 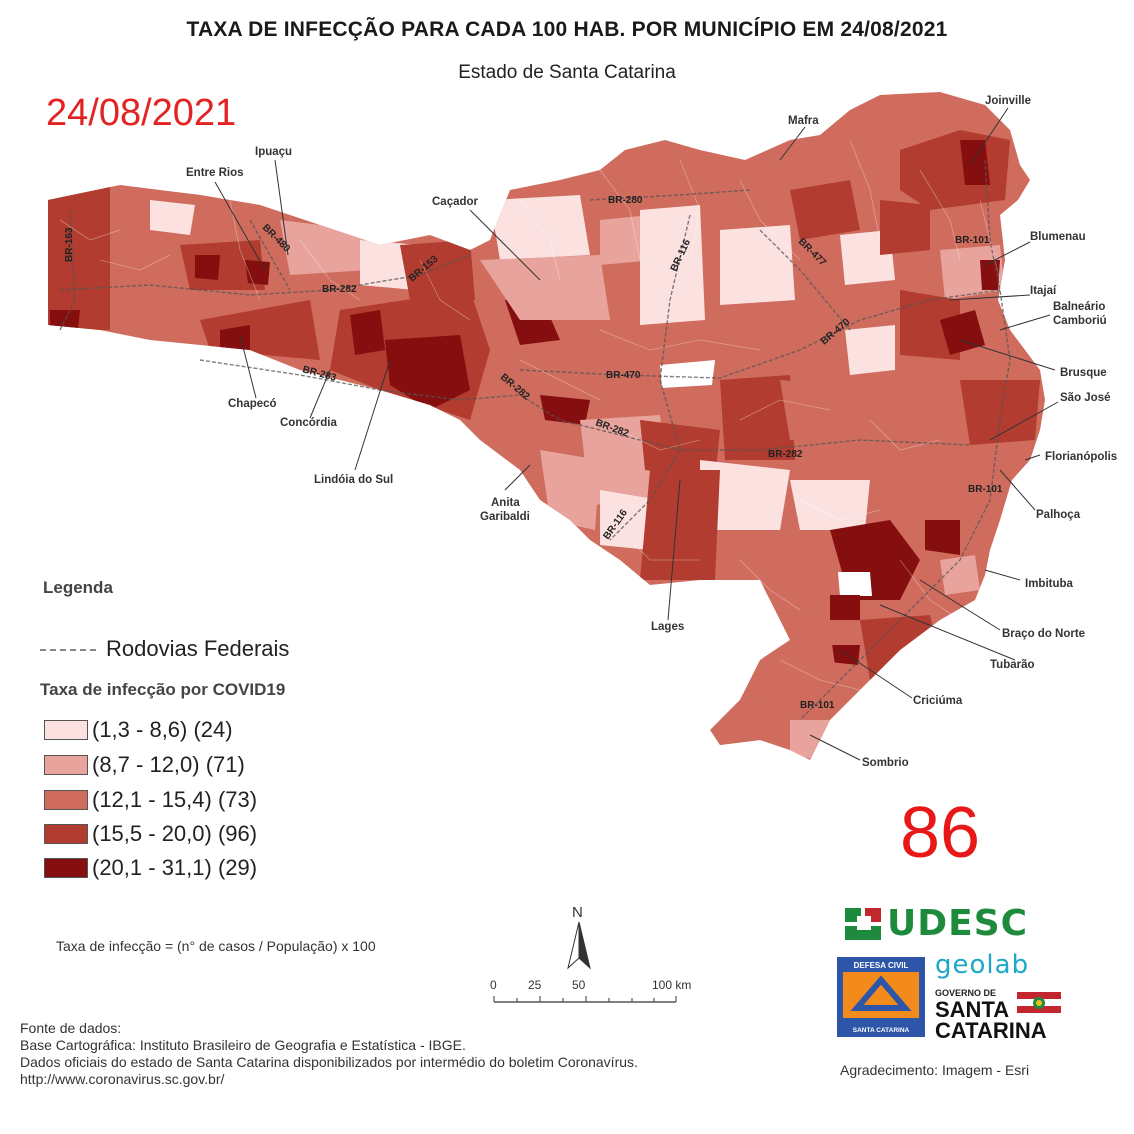 I want to click on road-label-br282-d: BR-282, so click(x=785, y=454).